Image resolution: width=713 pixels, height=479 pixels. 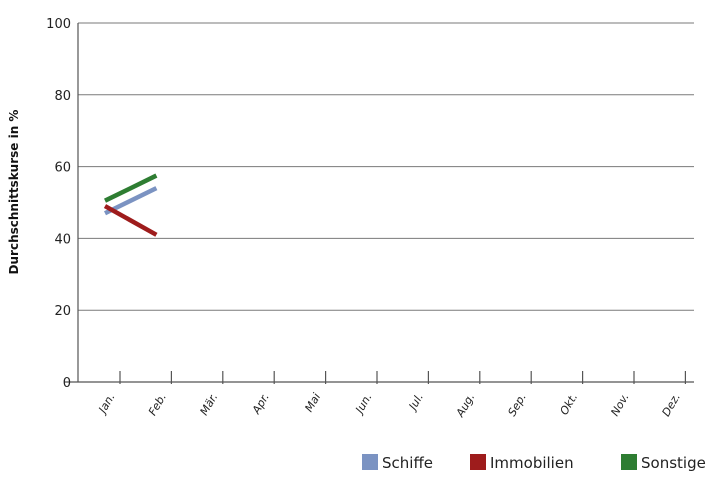 What do you see at coordinates (14, 192) in the screenshot?
I see `y-axis-title: Durchschnittskurse in %` at bounding box center [14, 192].